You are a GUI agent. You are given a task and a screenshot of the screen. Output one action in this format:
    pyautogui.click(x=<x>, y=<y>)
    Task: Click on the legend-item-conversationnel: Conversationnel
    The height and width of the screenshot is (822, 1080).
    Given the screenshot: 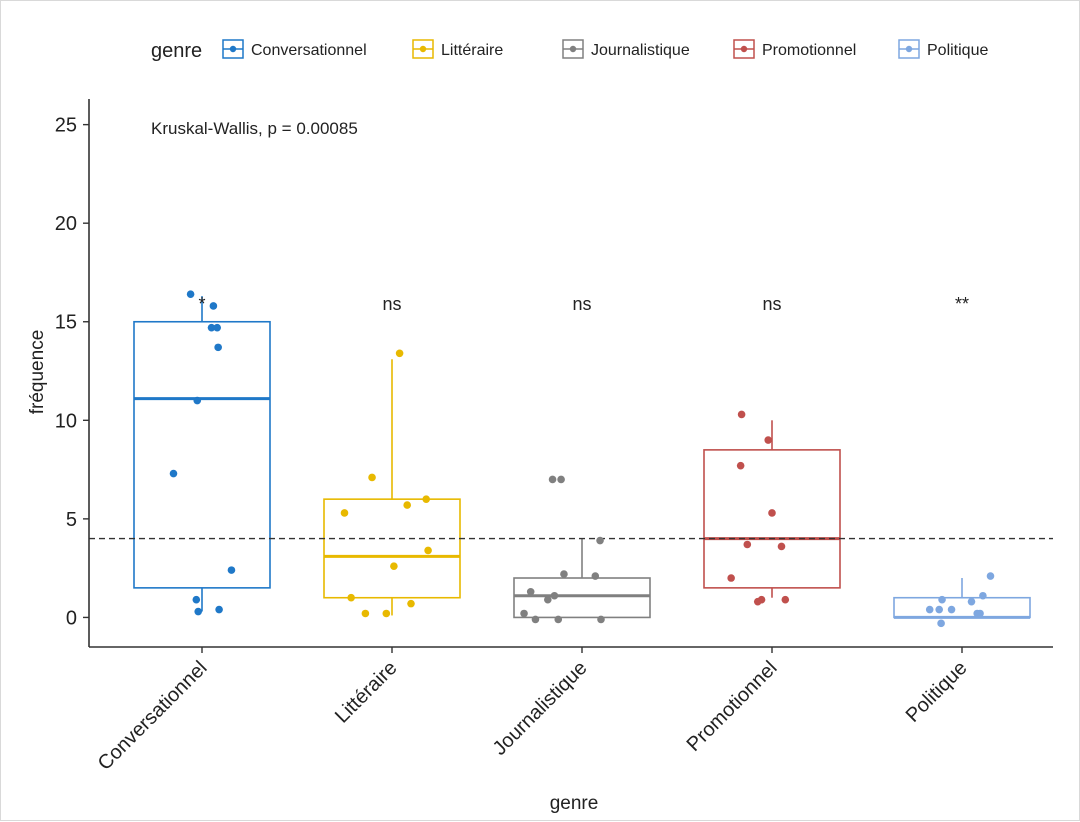 What is the action you would take?
    pyautogui.click(x=294, y=49)
    